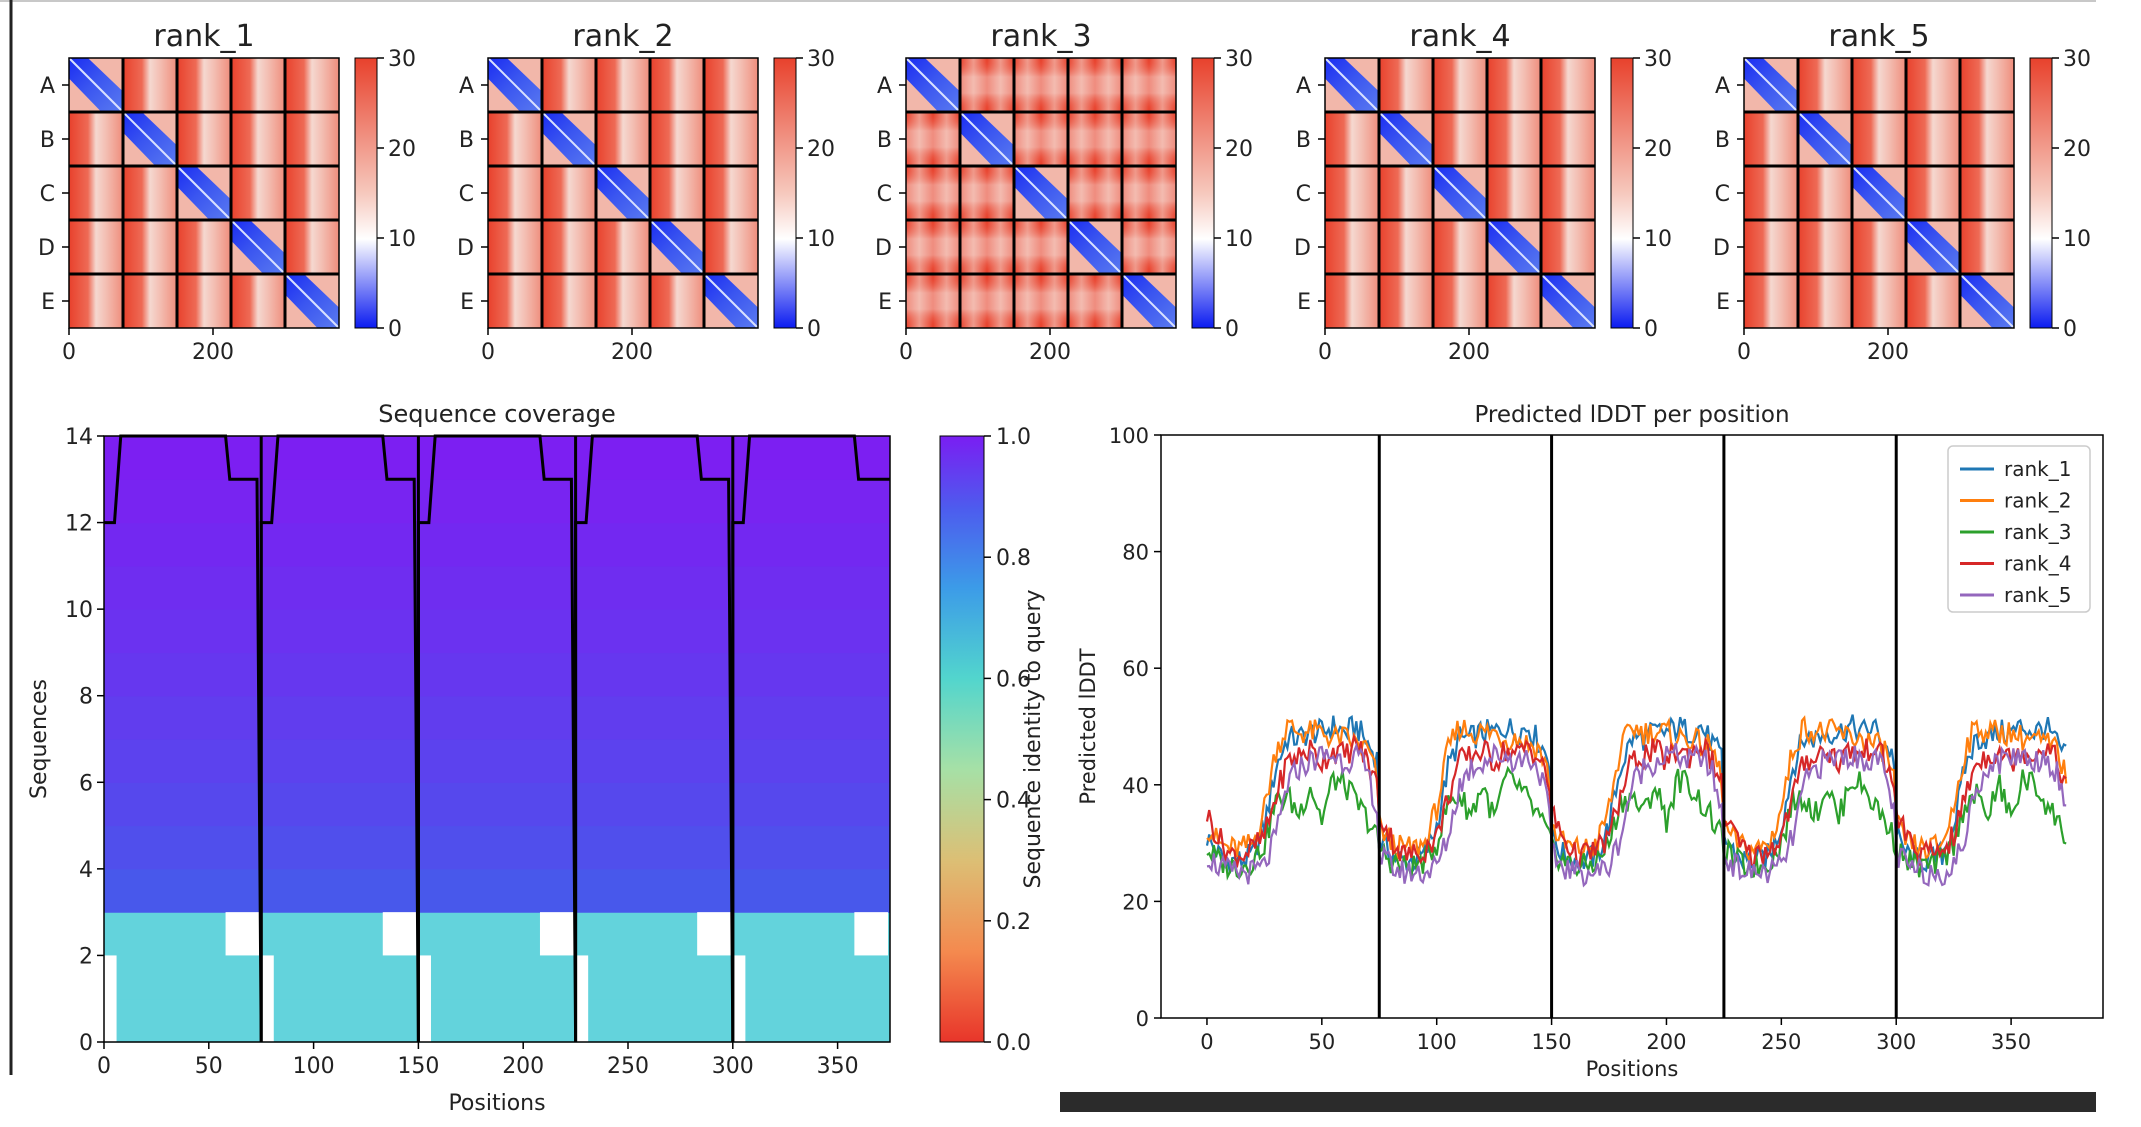 The width and height of the screenshot is (2141, 1127). I want to click on plddt-ytick-label: 20, so click(1135, 902).